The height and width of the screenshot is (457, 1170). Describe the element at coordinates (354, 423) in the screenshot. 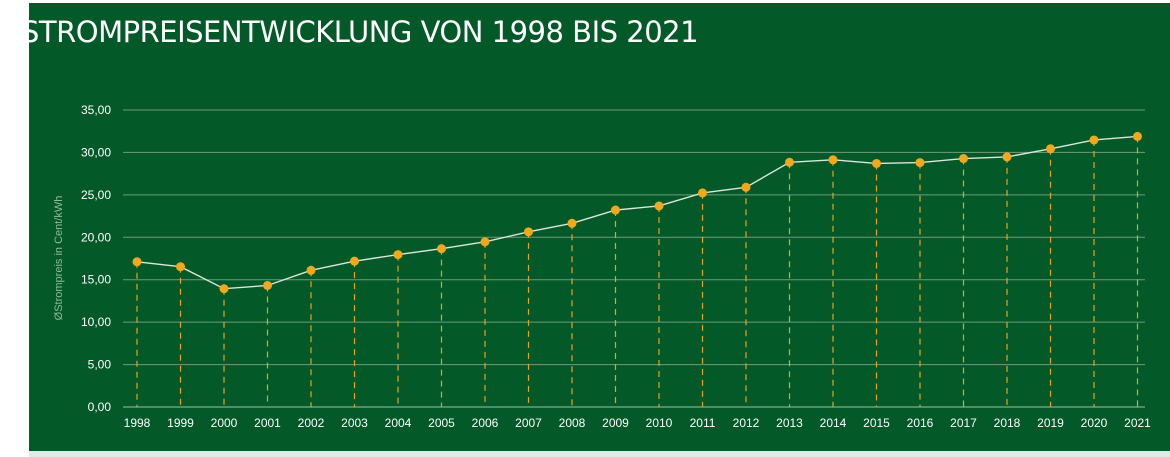

I see `x-tick-label: 2003` at that location.